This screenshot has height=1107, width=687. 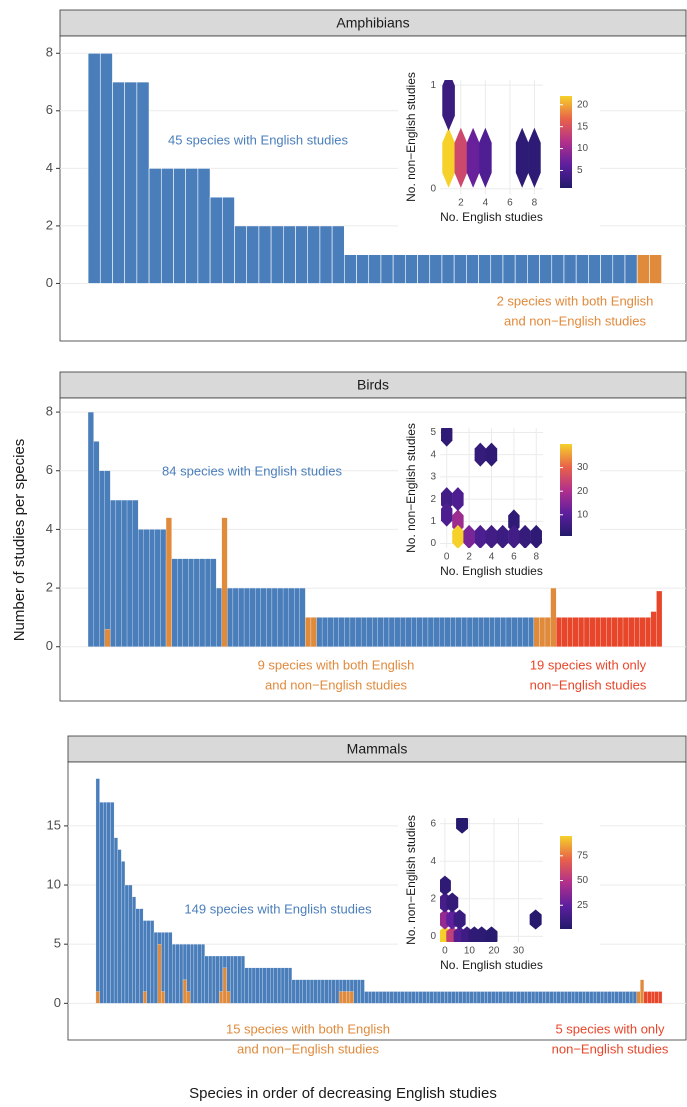 I want to click on annotation: and non−English studies, so click(x=575, y=320).